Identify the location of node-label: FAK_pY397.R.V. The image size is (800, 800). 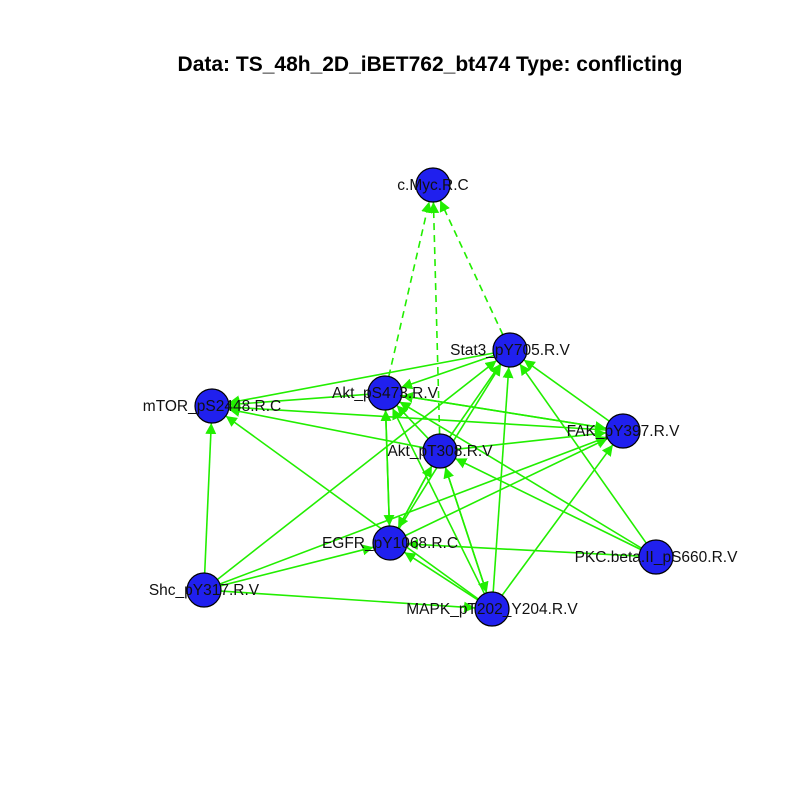
(624, 431).